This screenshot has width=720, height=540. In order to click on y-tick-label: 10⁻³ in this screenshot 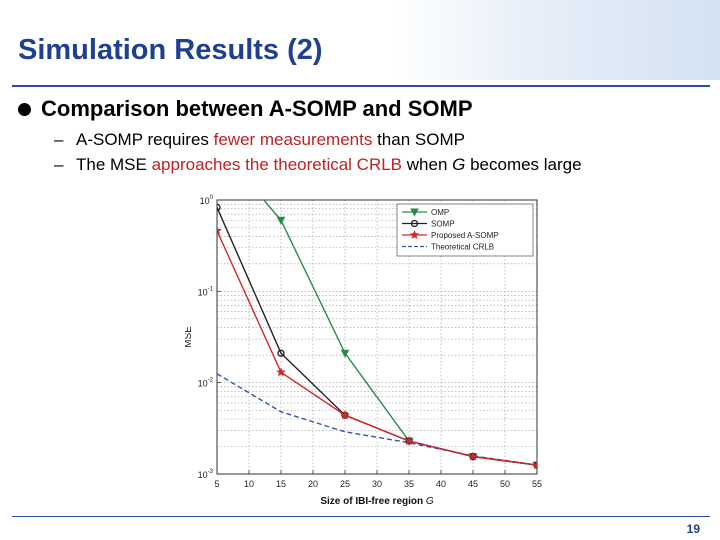, I will do `click(206, 474)`.